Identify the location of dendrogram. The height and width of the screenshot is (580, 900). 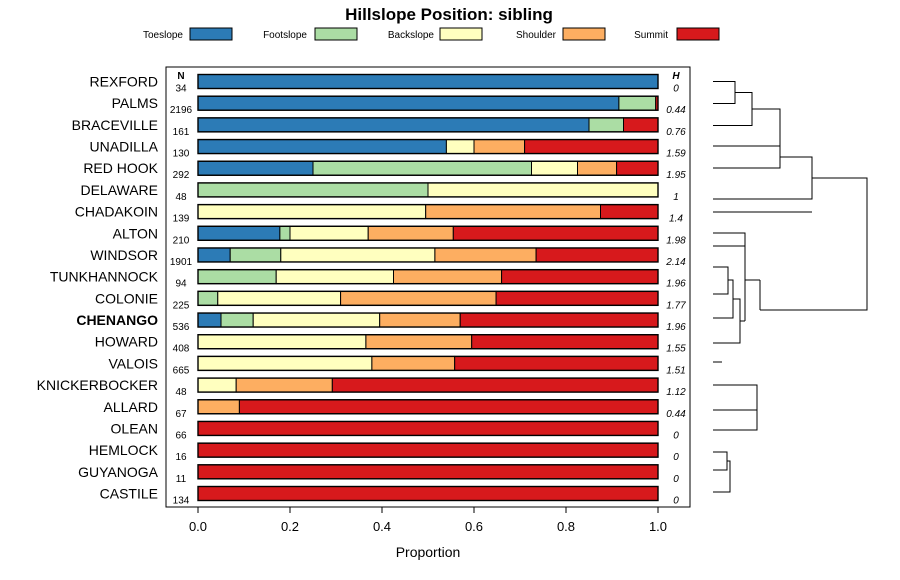
(790, 287).